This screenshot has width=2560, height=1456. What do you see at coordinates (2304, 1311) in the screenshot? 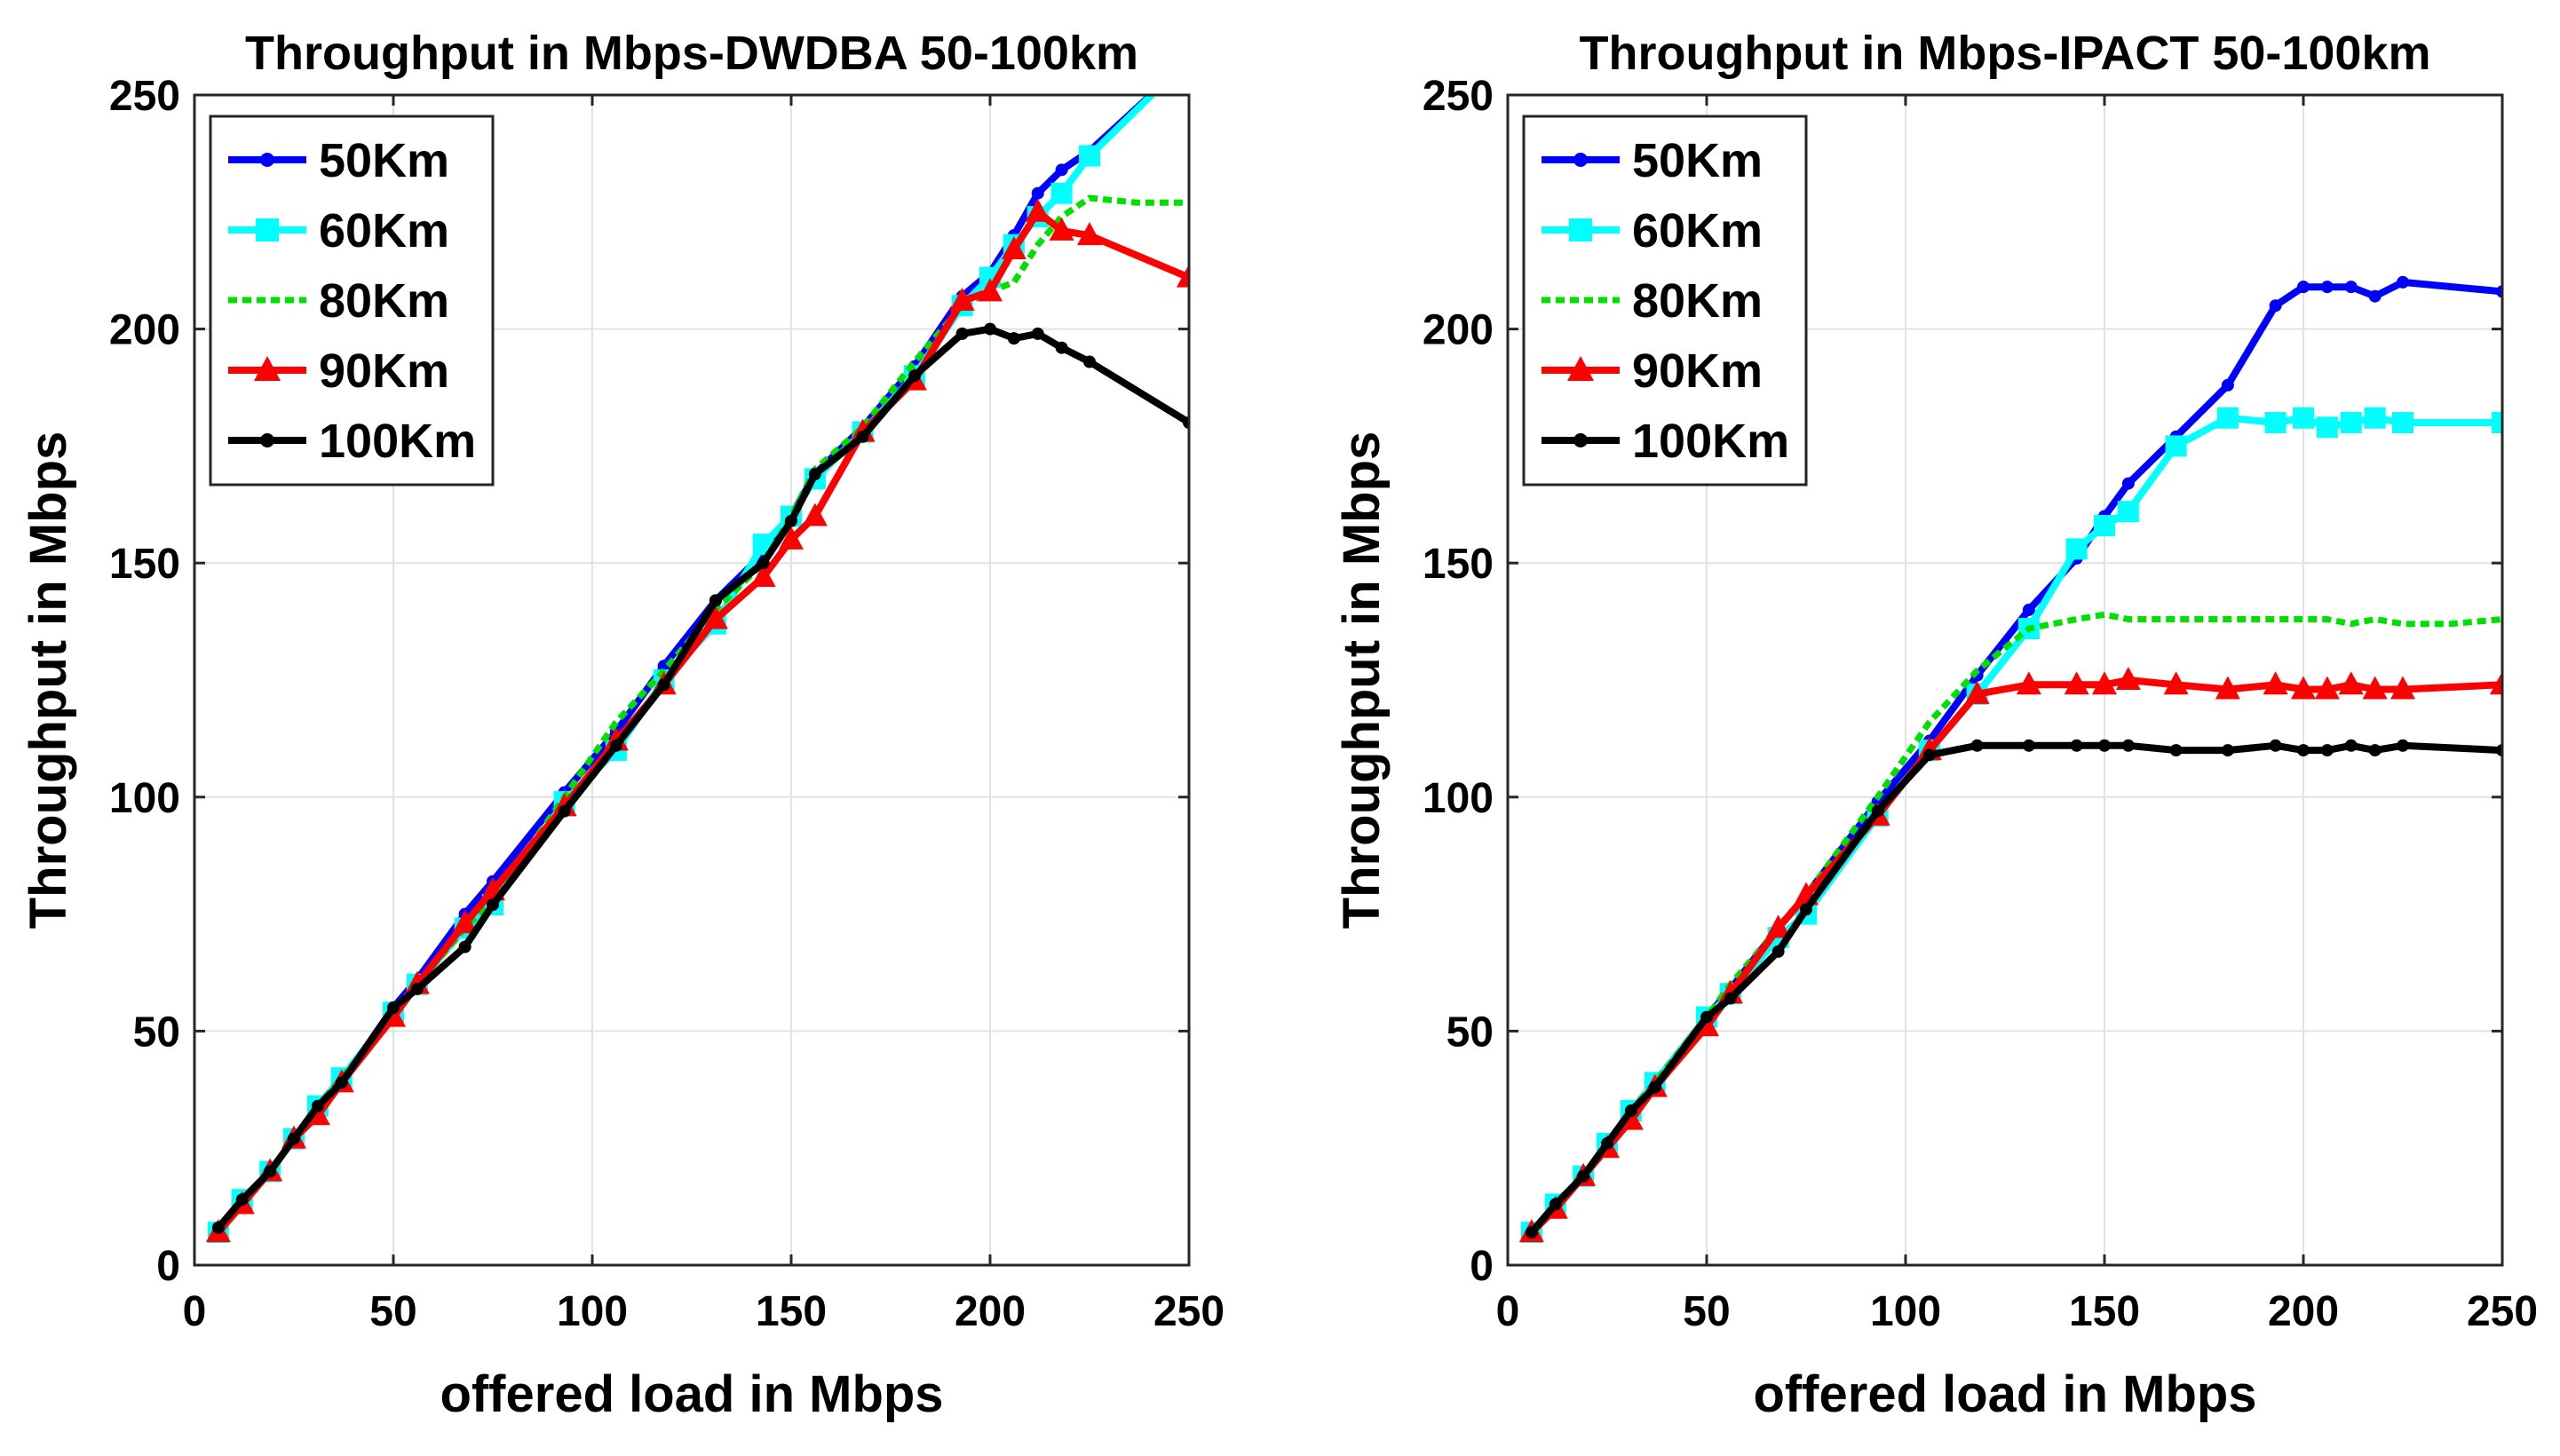
I see `x-tick-label: 200` at bounding box center [2304, 1311].